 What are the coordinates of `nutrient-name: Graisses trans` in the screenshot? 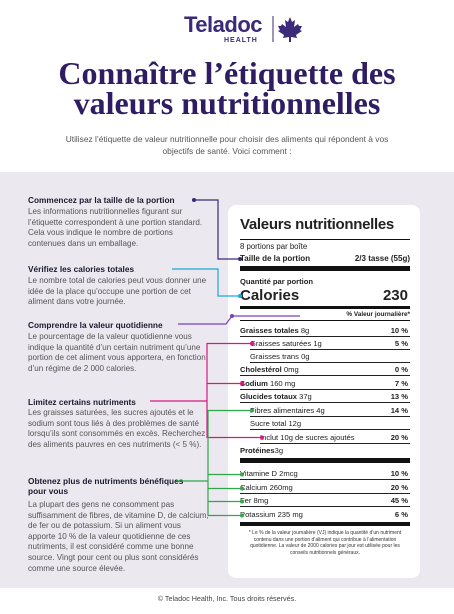 It's located at (274, 356).